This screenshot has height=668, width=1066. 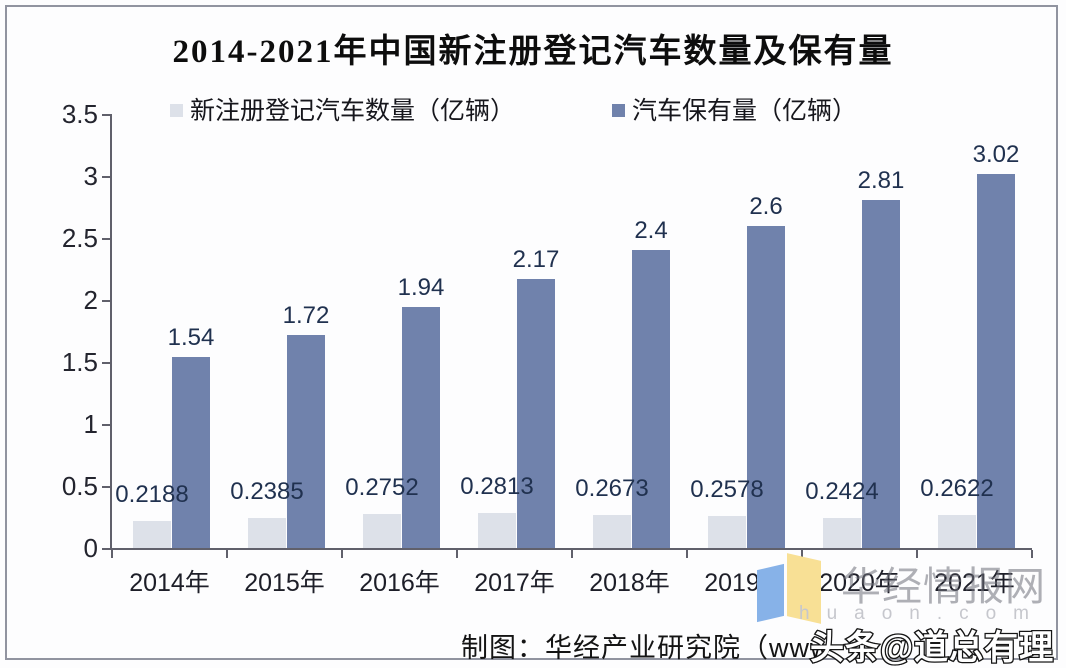 What do you see at coordinates (651, 231) in the screenshot?
I see `value-label-ownership: 2.4` at bounding box center [651, 231].